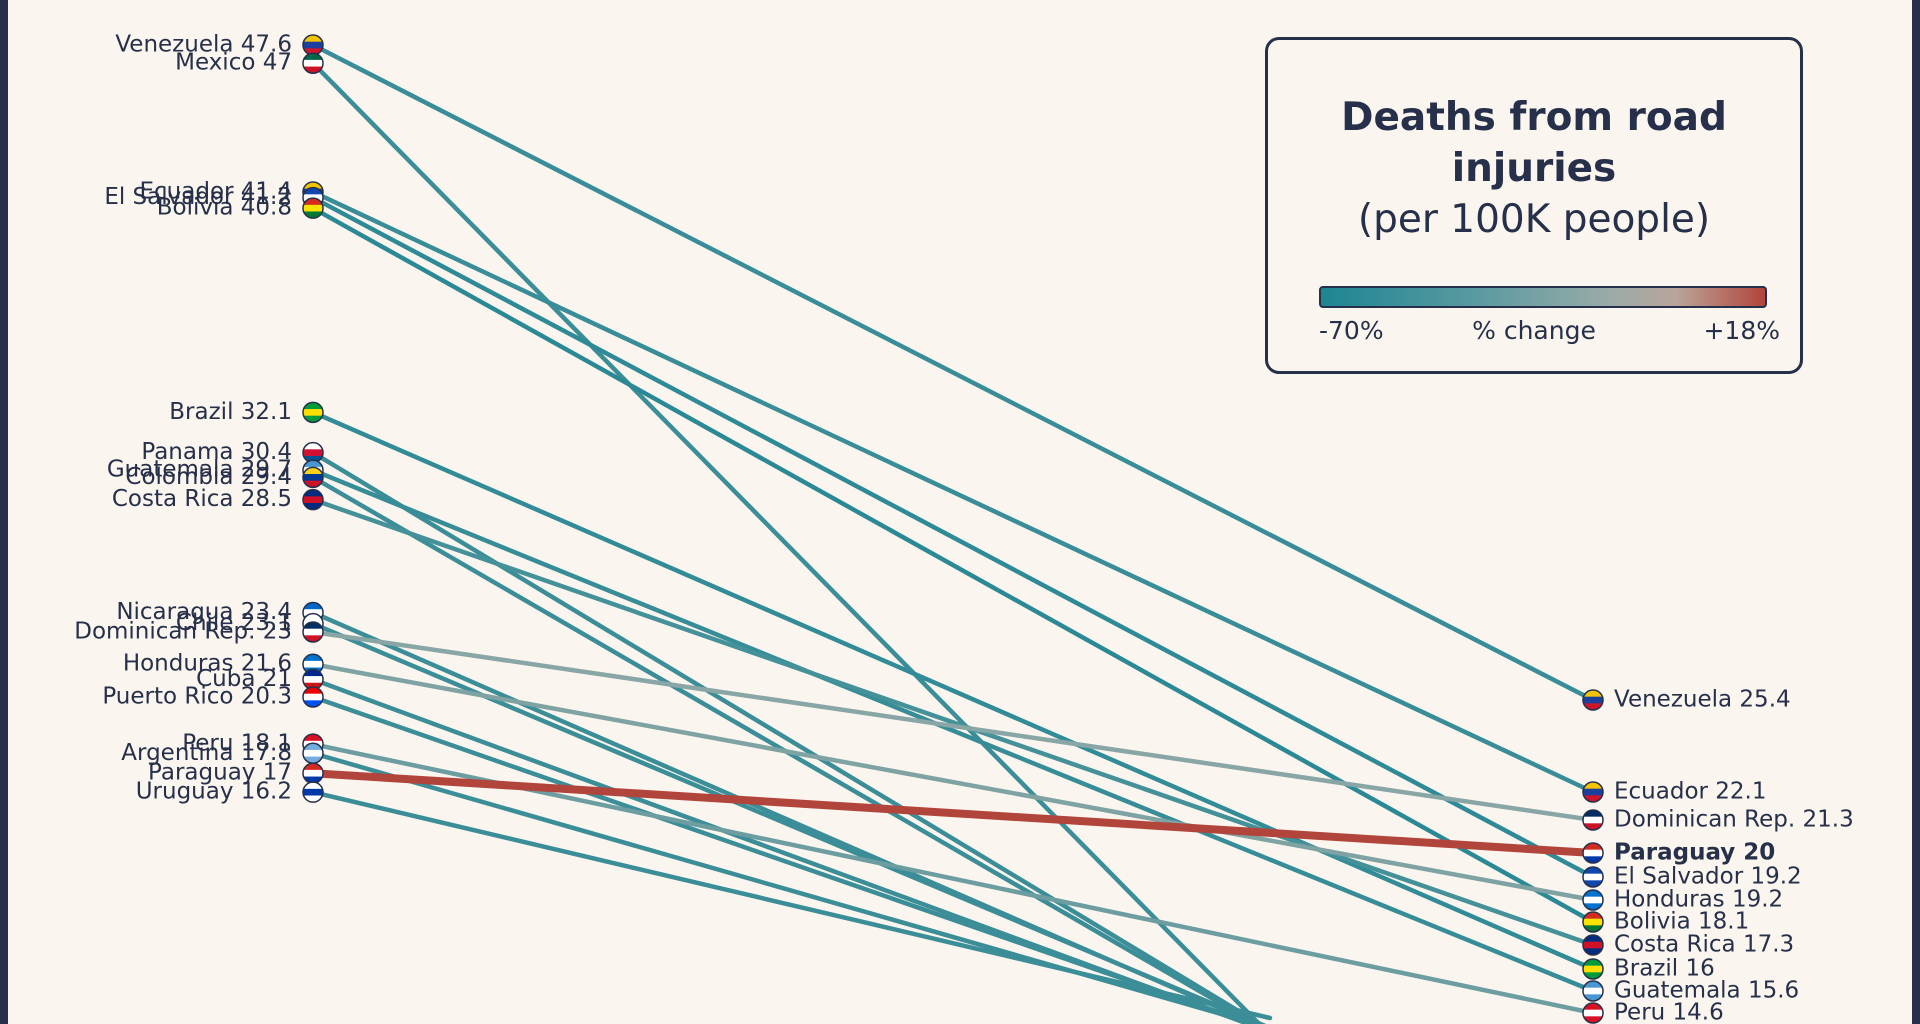  What do you see at coordinates (233, 63) in the screenshot?
I see `start-label-mexico: Mexico 47` at bounding box center [233, 63].